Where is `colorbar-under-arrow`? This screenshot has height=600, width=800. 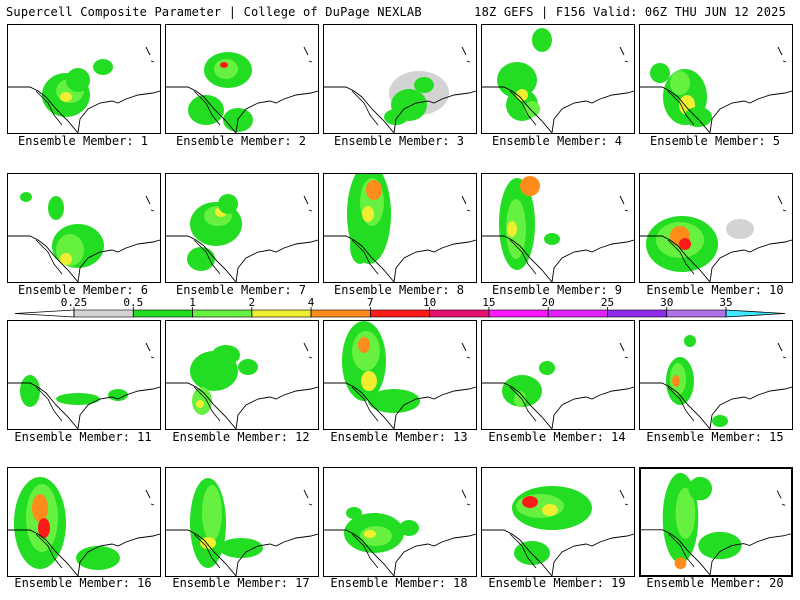
colorbar-under-arrow is located at coordinates (44, 313).